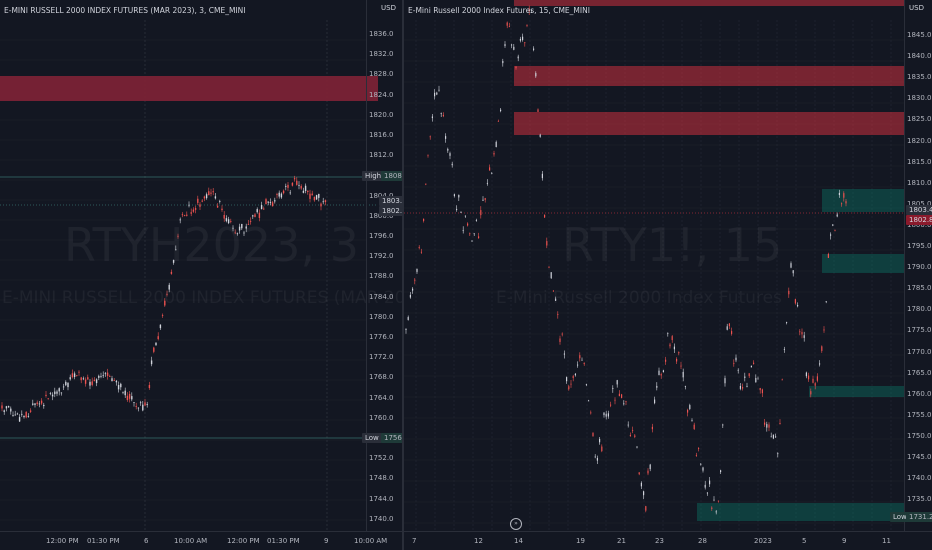 The height and width of the screenshot is (550, 932). What do you see at coordinates (919, 499) in the screenshot?
I see `price-tick-label: 1735.0` at bounding box center [919, 499].